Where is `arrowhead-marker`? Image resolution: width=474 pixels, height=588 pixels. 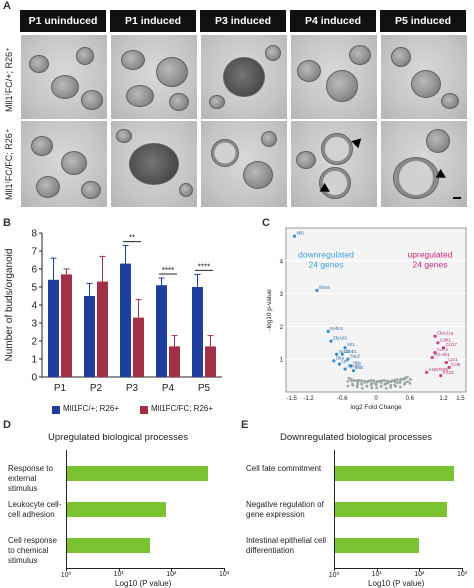 arrowhead-marker is located at coordinates (358, 141).